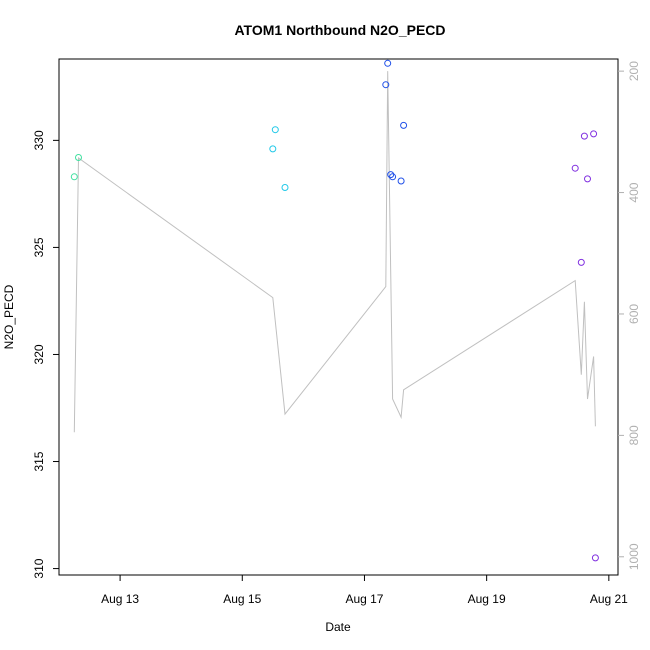 The height and width of the screenshot is (650, 650). What do you see at coordinates (39, 247) in the screenshot?
I see `y-tick-label: 325` at bounding box center [39, 247].